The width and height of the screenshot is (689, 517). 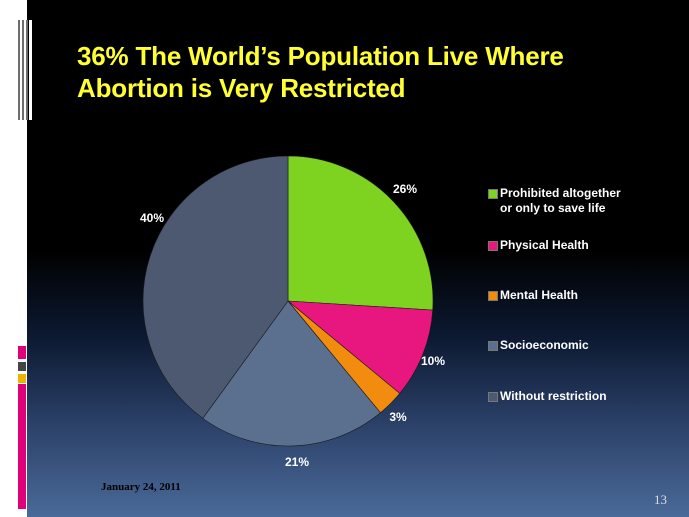 What do you see at coordinates (25, 70) in the screenshot?
I see `decorative-vertical-lines` at bounding box center [25, 70].